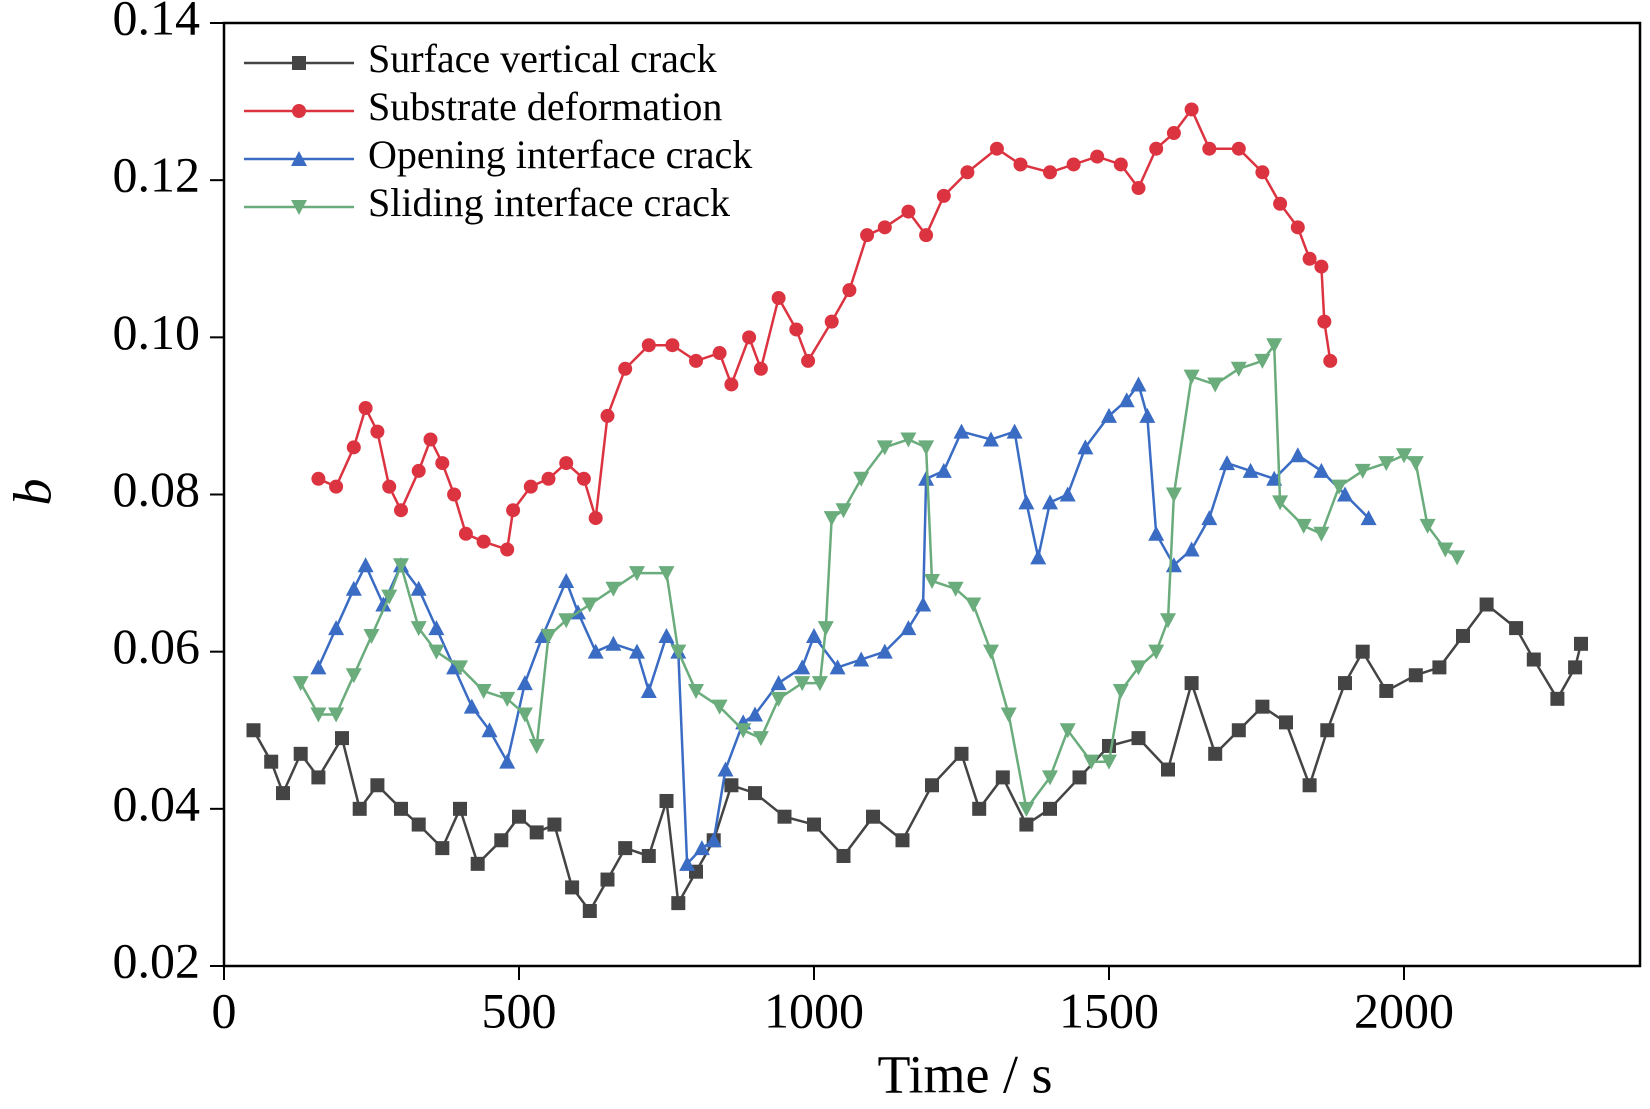 The height and width of the screenshot is (1109, 1650). I want to click on x-tick-label: 2000, so click(1404, 1010).